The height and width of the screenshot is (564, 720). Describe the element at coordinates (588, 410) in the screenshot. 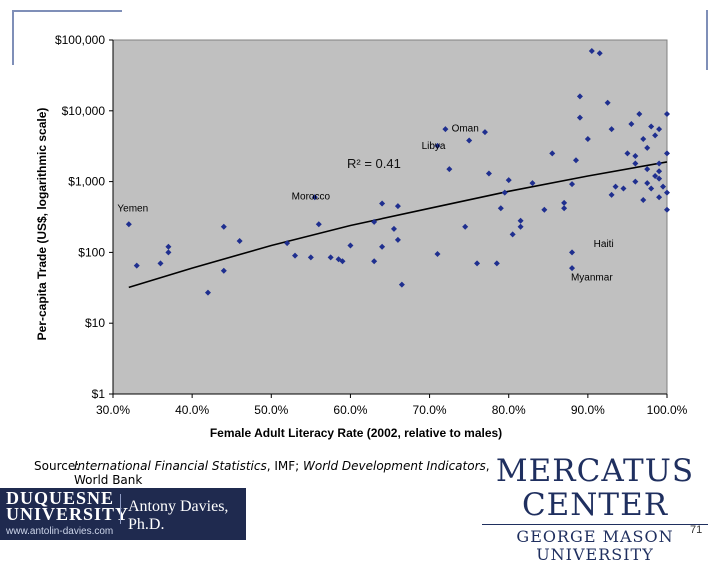

I see `x-tick-label: 90.0%` at that location.